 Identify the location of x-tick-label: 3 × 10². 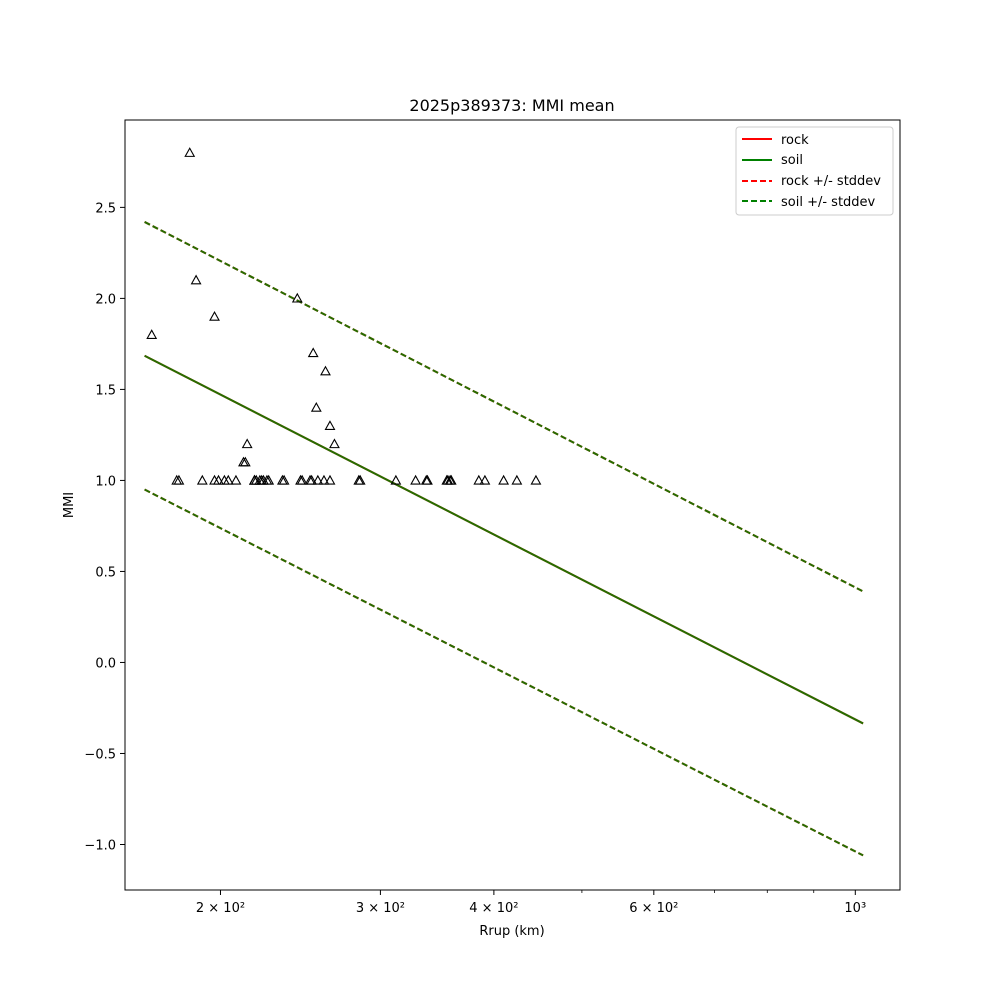
(380, 908).